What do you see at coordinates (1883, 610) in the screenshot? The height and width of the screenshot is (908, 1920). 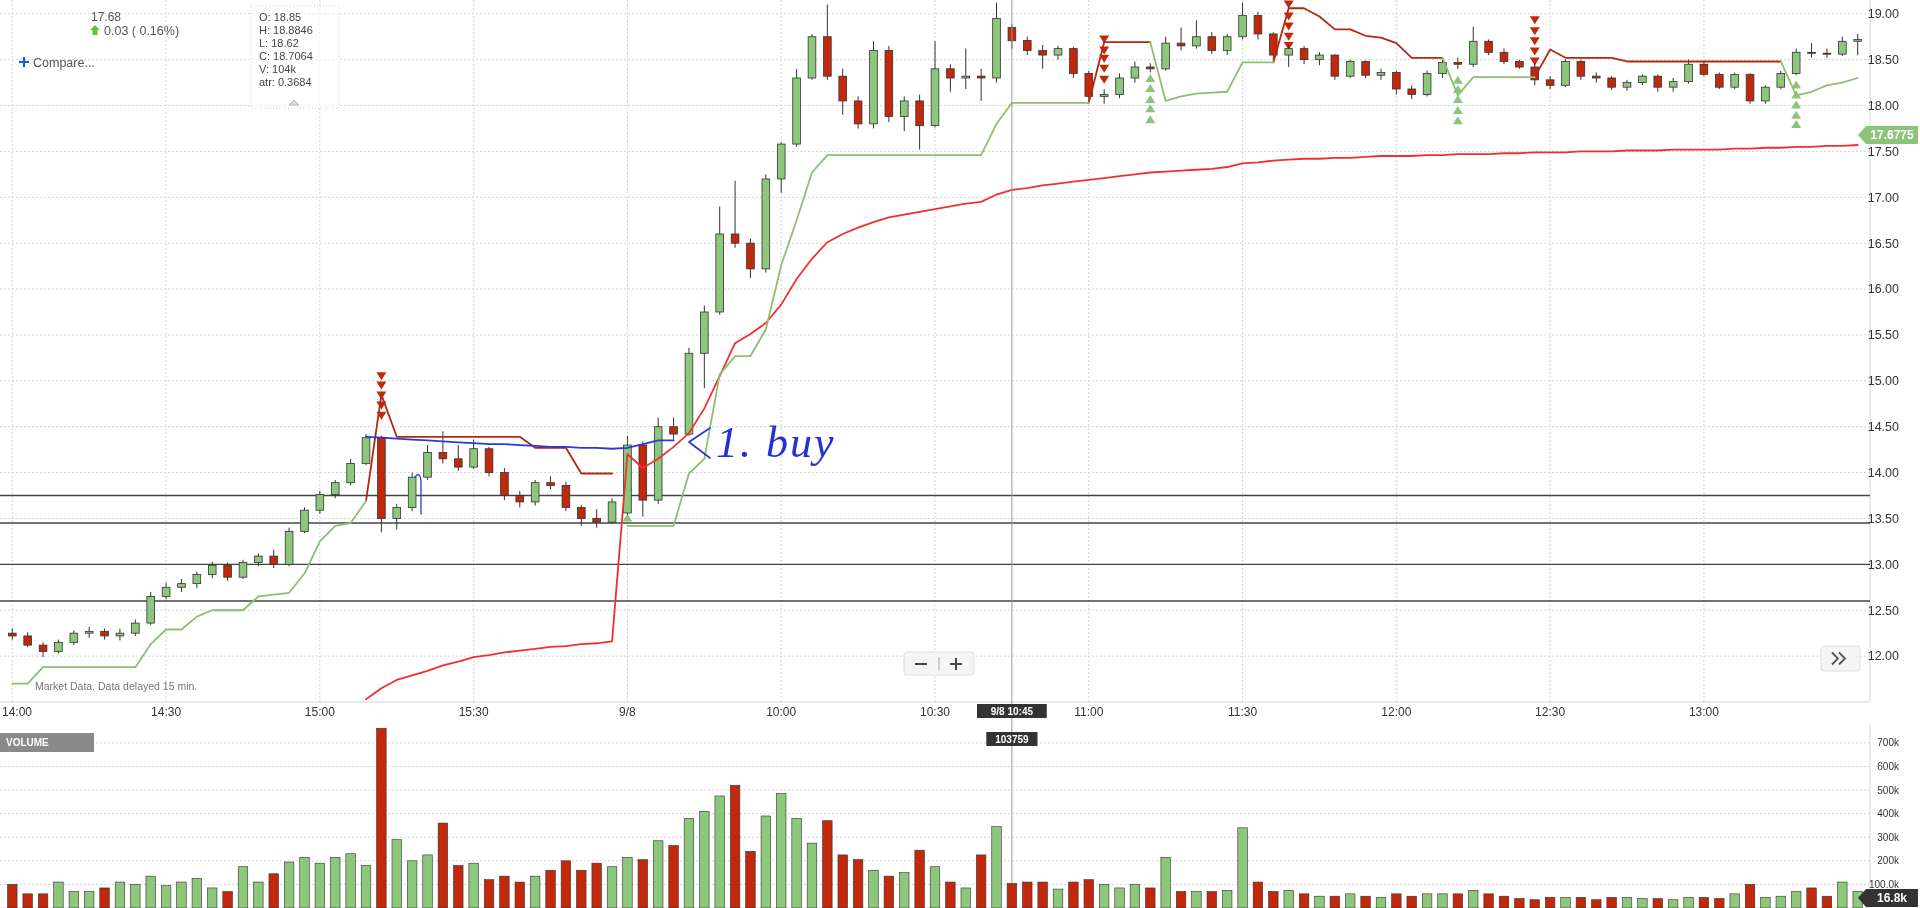 I see `y-tick-label: 12.50` at bounding box center [1883, 610].